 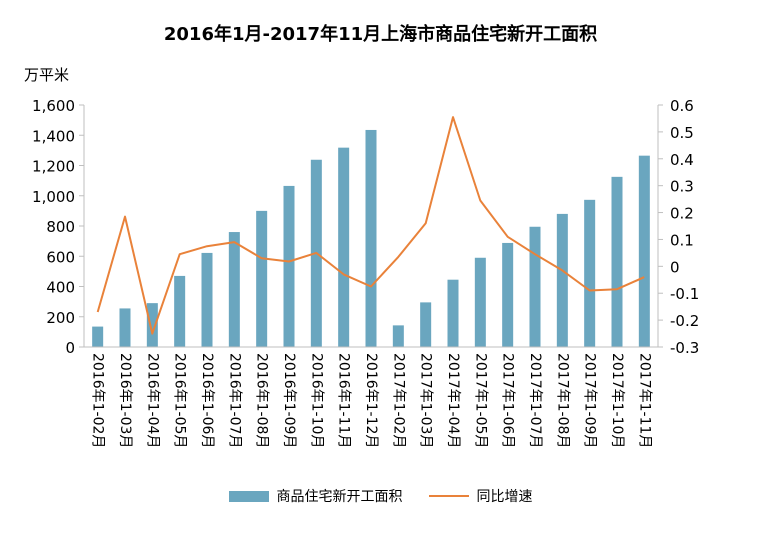 What do you see at coordinates (47, 75) in the screenshot?
I see `y-axis-unit-label: 万平米` at bounding box center [47, 75].